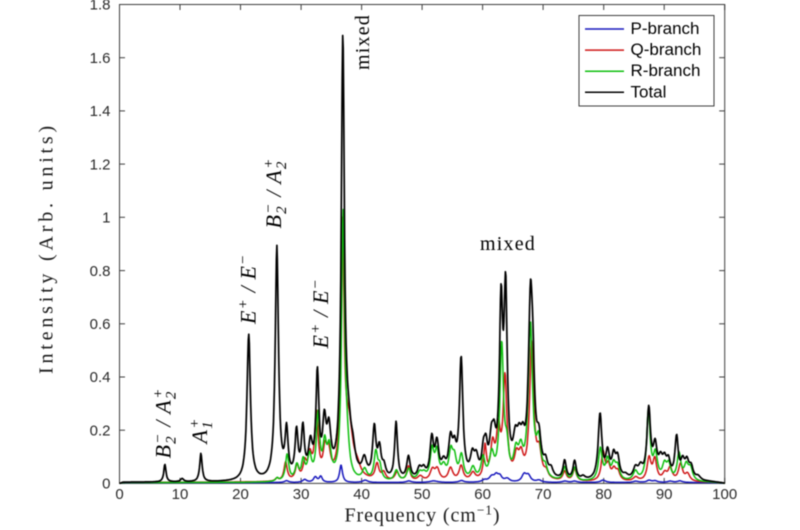 This screenshot has width=800, height=530. I want to click on svg-text: 1.8, so click(100, 7).